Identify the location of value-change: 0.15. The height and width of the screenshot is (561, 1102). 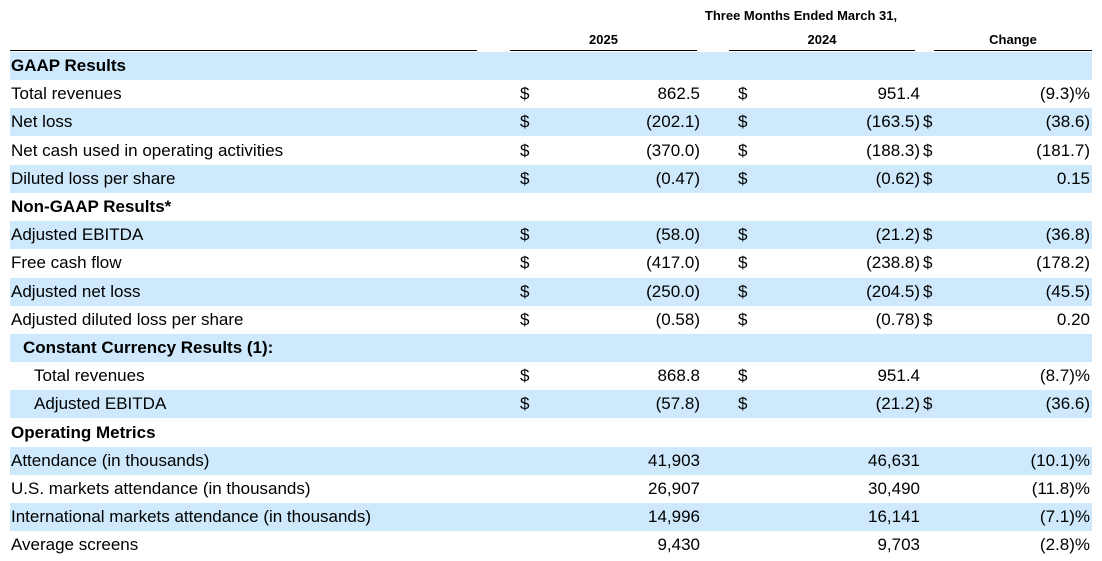
(1073, 178).